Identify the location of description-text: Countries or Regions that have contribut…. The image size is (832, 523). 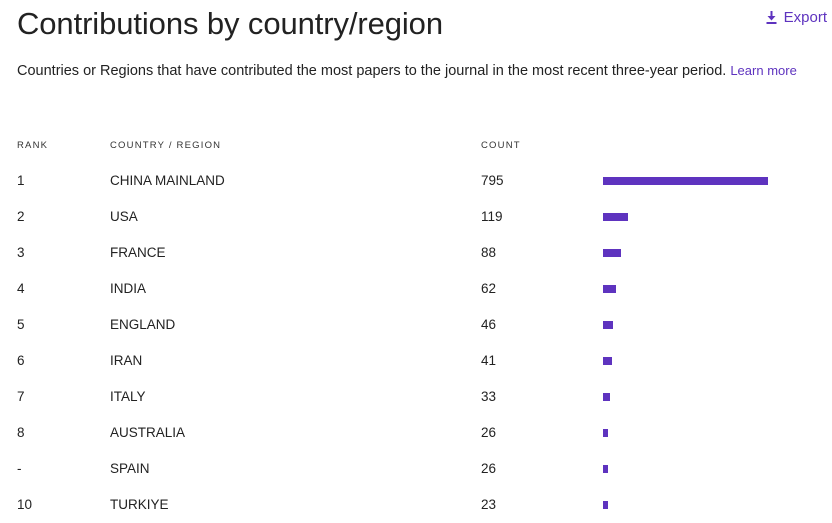
(372, 71).